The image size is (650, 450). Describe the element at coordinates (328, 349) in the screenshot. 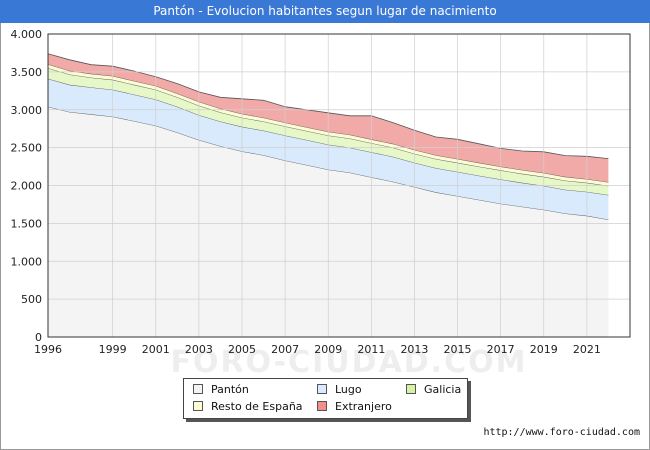

I see `x-tick-label: 2009` at that location.